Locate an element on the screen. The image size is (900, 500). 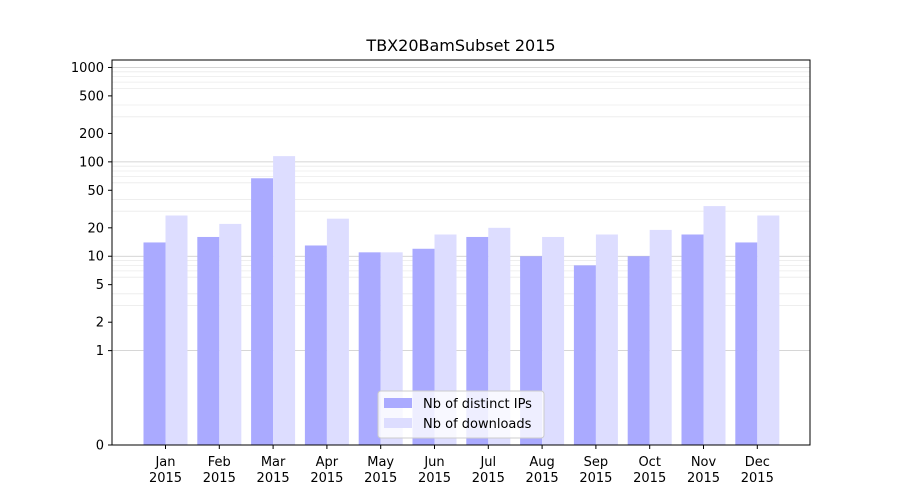
y-axis: 0 1 2 5 10 20 50 100 200 500 1000 is located at coordinates (91, 257).